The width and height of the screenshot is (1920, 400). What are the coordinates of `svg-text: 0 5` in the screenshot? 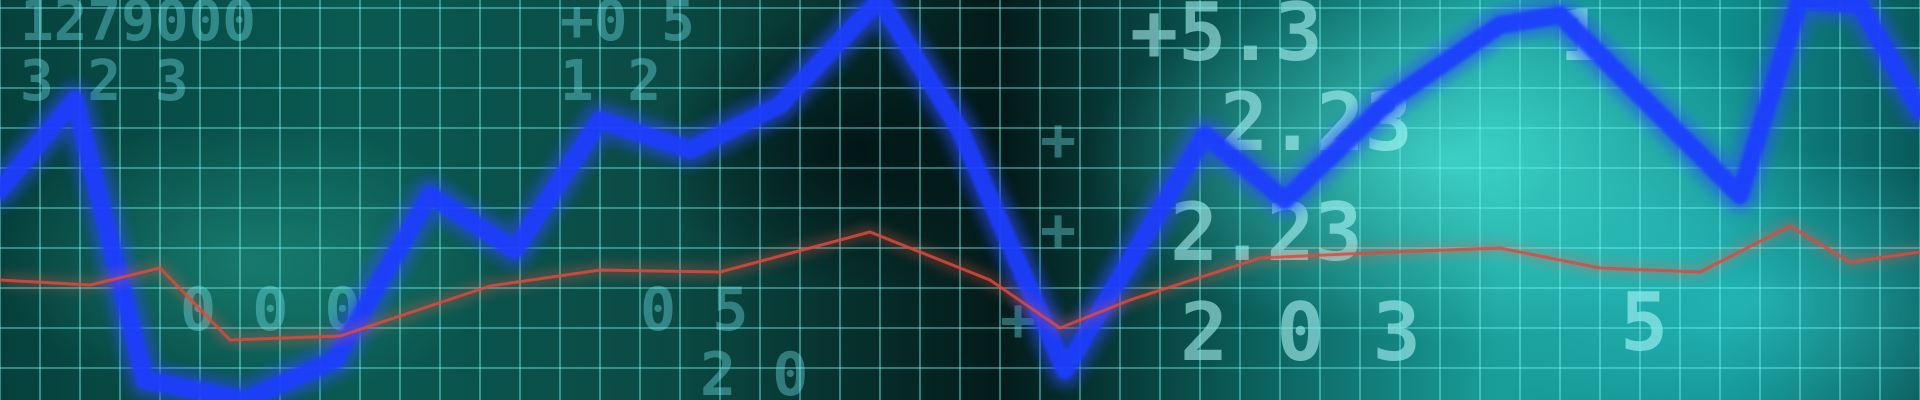 It's located at (694, 310).